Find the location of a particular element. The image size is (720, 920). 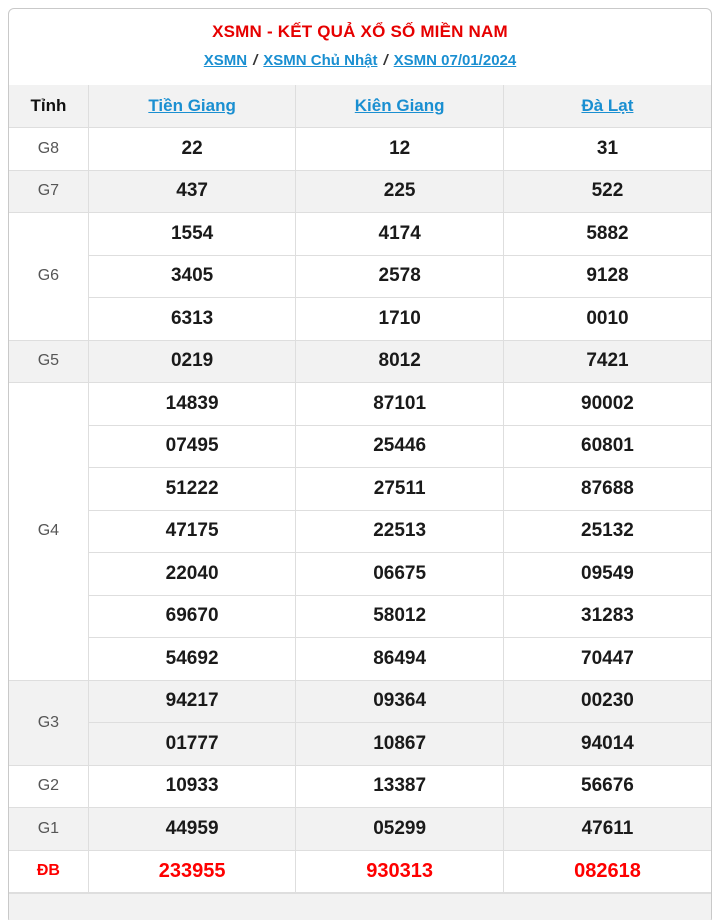

column-link-tien-giang: Tiền Giang is located at coordinates (192, 105).